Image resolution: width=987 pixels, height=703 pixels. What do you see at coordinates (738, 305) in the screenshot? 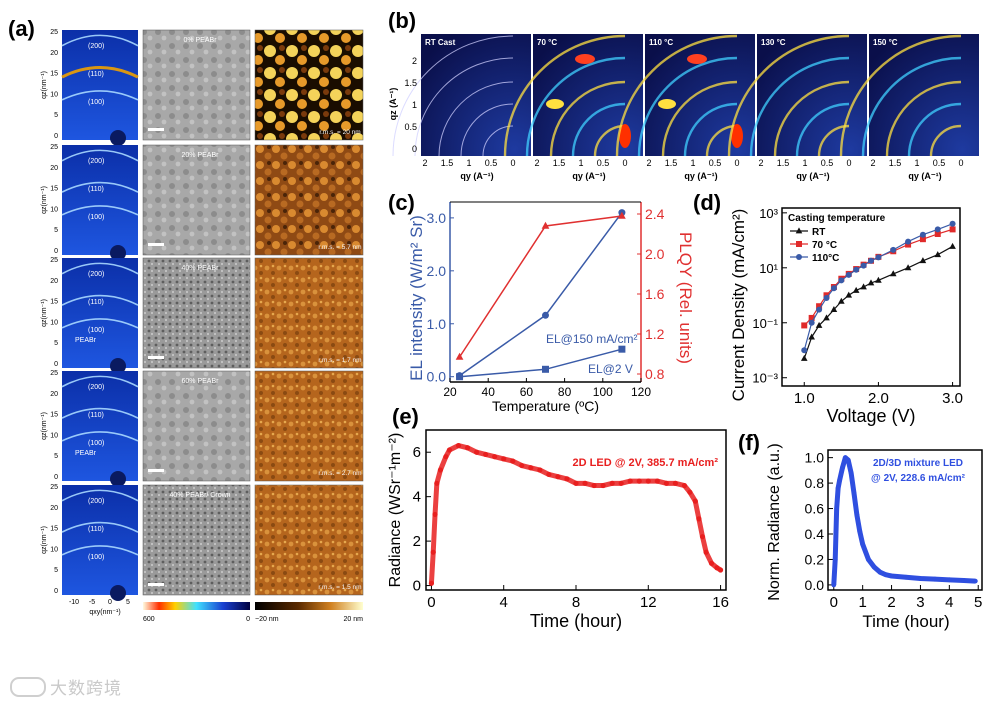
I see `d-y-label: Current Density (mA/cm²)` at bounding box center [738, 305].